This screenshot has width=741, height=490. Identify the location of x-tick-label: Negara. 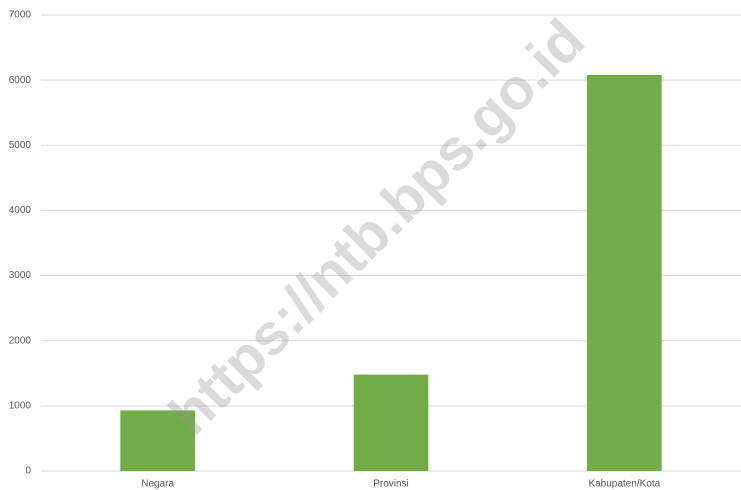
(157, 484).